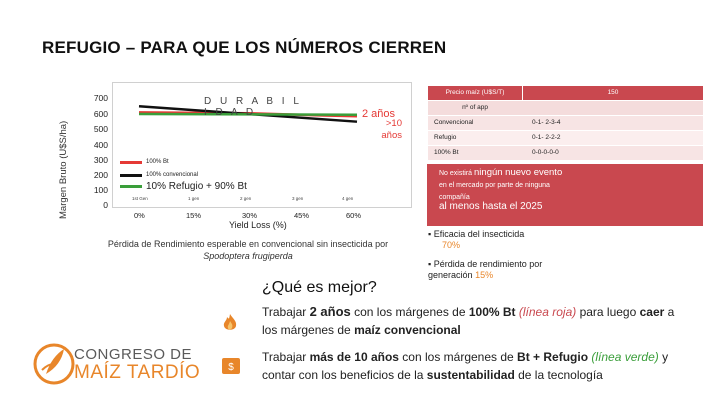  What do you see at coordinates (608, 312) in the screenshot?
I see `opt-part: para luego` at bounding box center [608, 312].